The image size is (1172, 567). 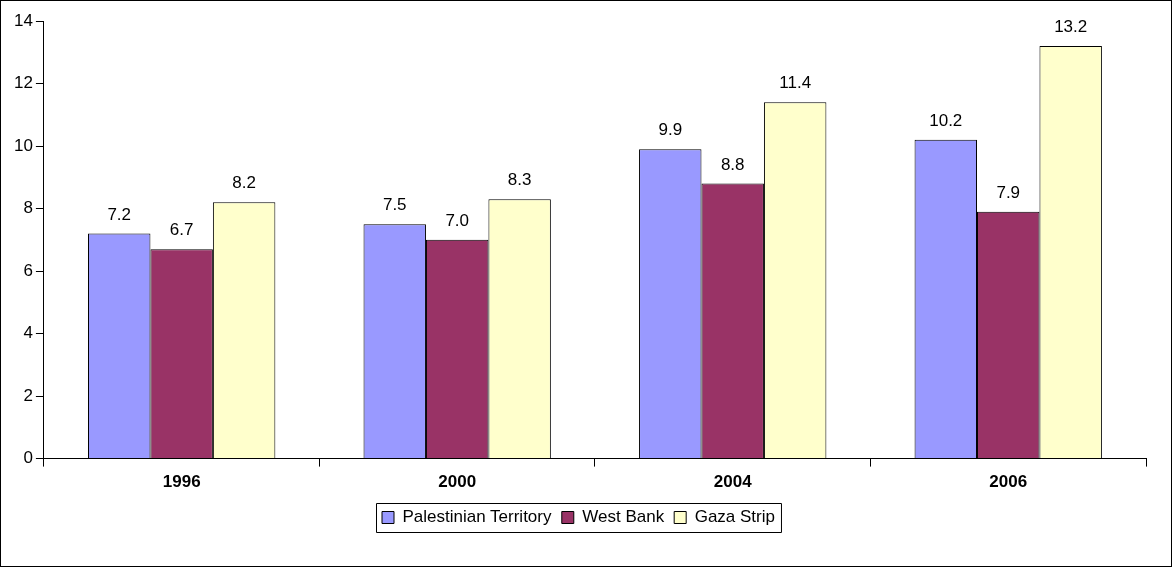 What do you see at coordinates (394, 205) in the screenshot?
I see `data-label: 7.5` at bounding box center [394, 205].